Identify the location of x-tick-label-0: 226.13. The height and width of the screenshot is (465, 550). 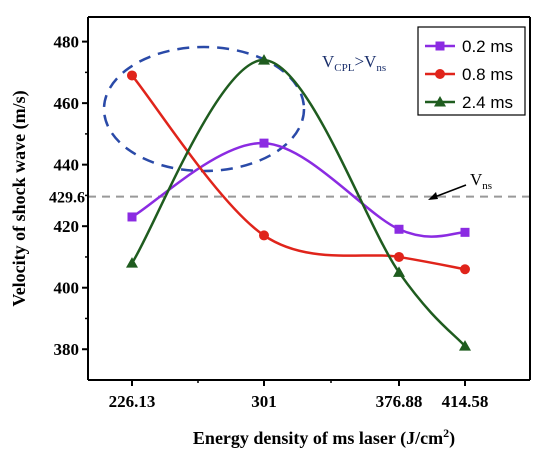
(132, 401).